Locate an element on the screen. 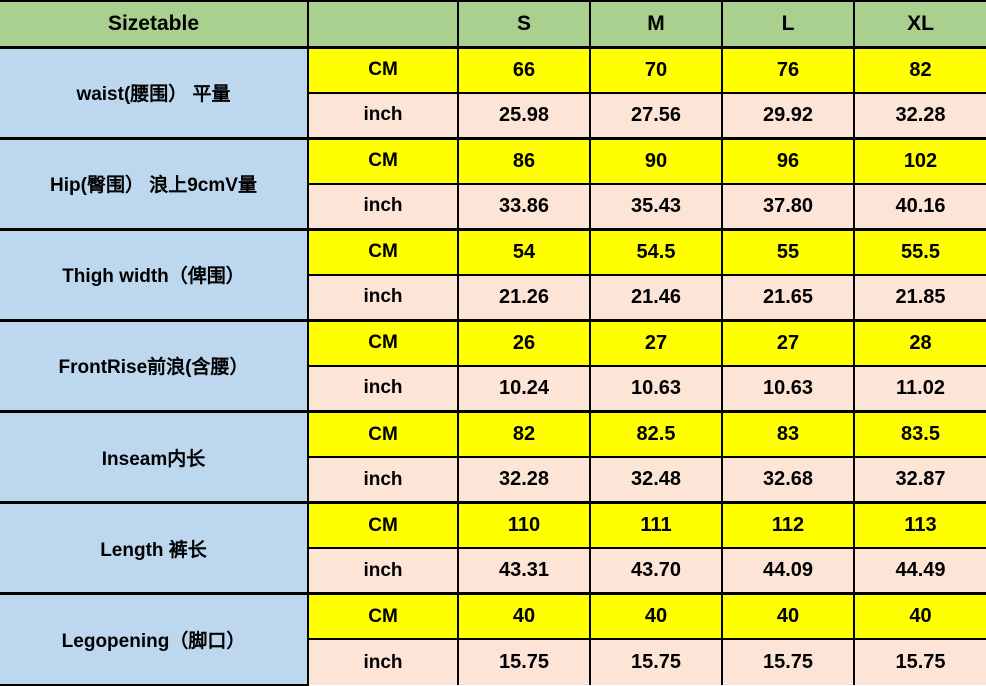 The height and width of the screenshot is (686, 986). value-cell: 113 is located at coordinates (919, 525).